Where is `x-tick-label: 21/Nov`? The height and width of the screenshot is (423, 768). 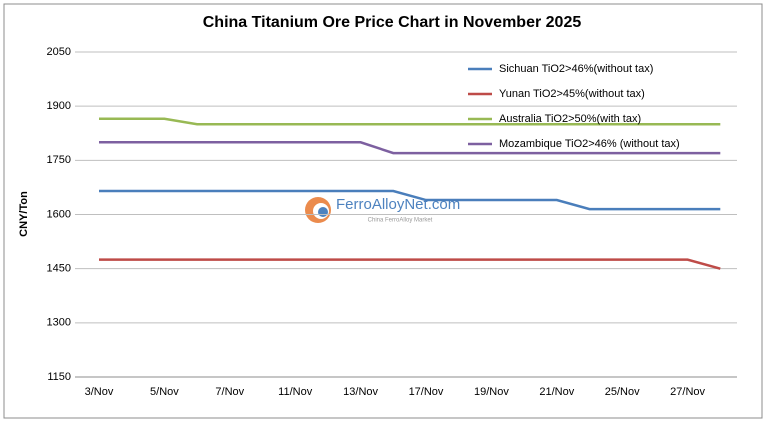 x-tick-label: 21/Nov is located at coordinates (556, 392).